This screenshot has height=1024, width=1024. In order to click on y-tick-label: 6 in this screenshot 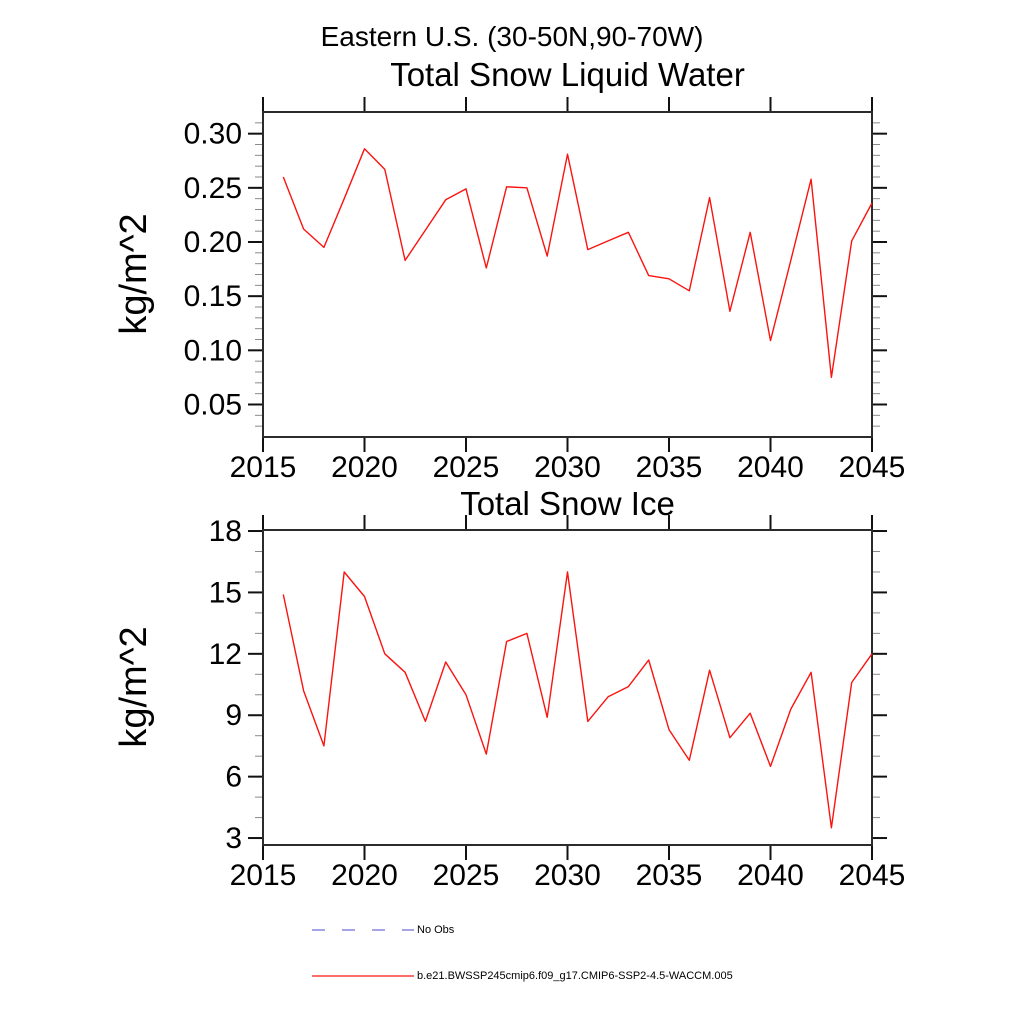, I will do `click(233, 777)`.